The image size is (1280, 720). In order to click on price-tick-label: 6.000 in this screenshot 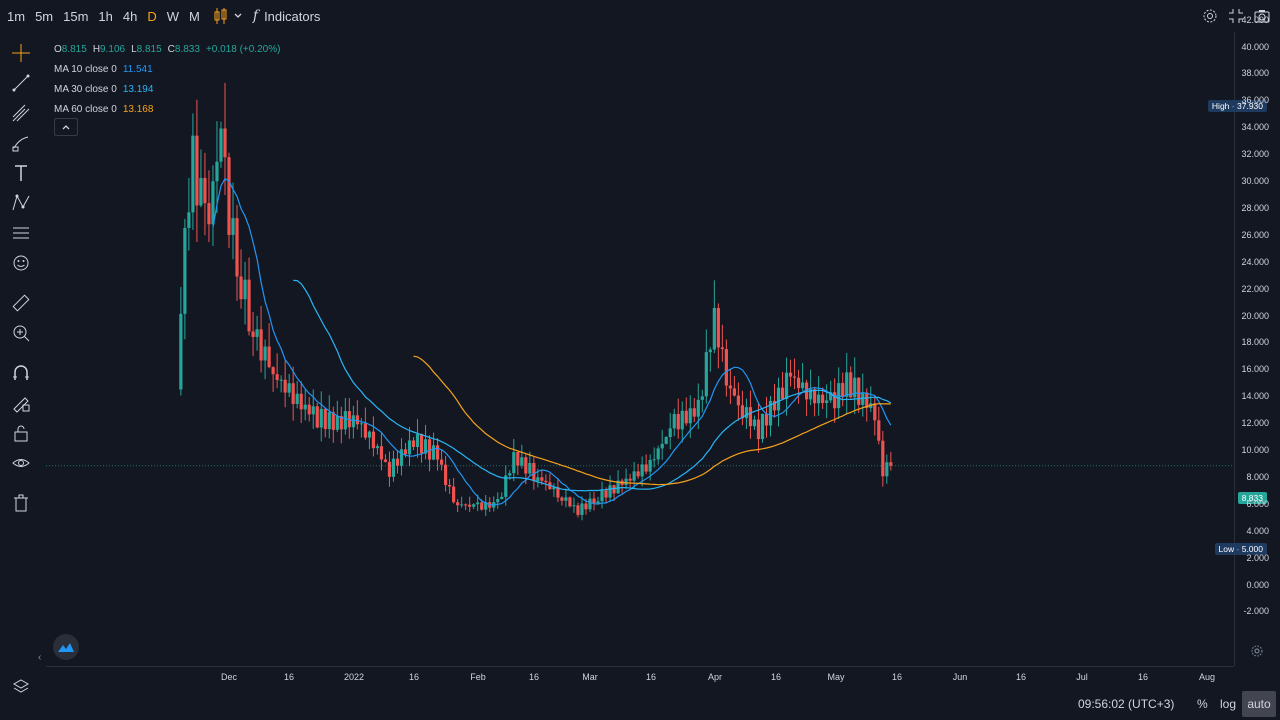, I will do `click(1257, 503)`.